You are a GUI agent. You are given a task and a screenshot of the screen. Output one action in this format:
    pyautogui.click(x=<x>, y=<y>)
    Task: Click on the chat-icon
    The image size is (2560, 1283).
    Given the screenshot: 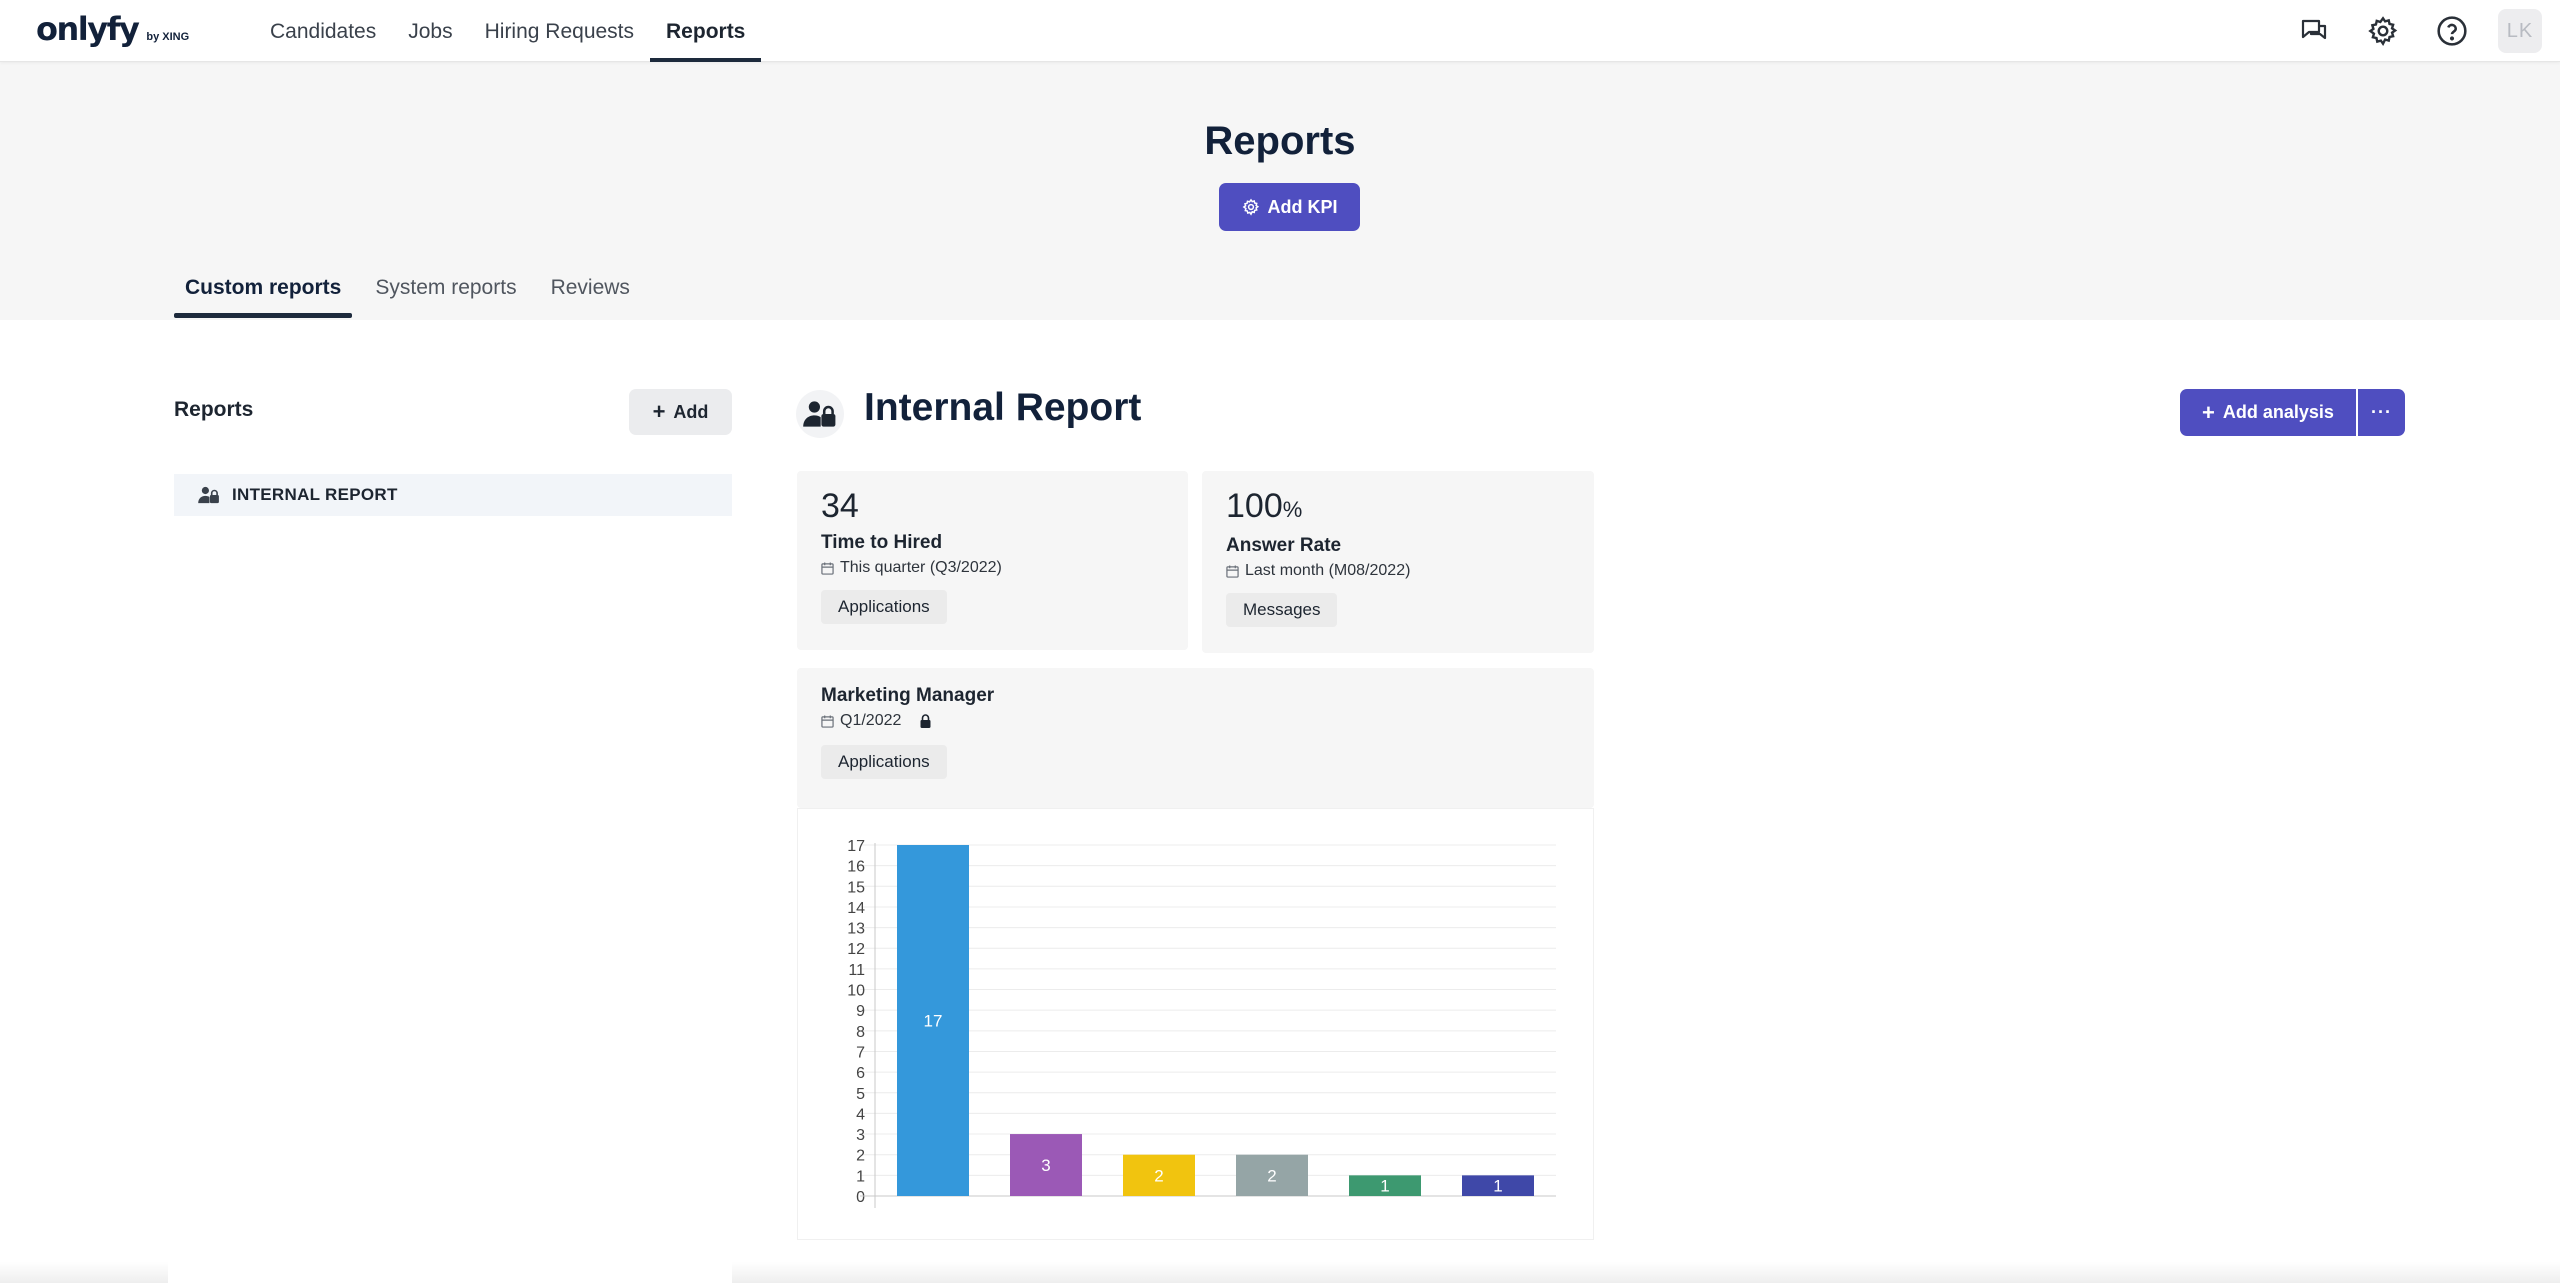 What is the action you would take?
    pyautogui.click(x=2313, y=31)
    